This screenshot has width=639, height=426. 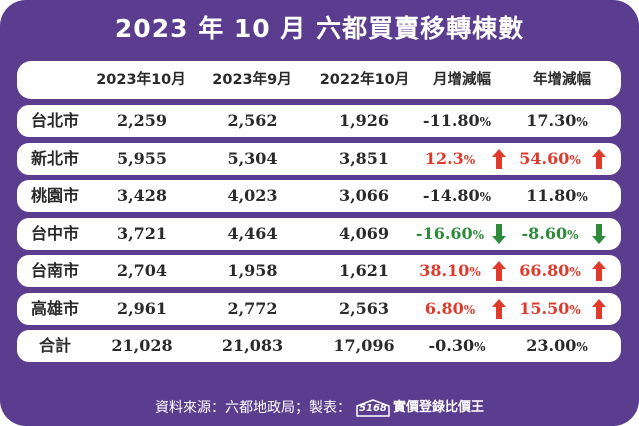 What do you see at coordinates (54, 158) in the screenshot?
I see `city-name: 新北市` at bounding box center [54, 158].